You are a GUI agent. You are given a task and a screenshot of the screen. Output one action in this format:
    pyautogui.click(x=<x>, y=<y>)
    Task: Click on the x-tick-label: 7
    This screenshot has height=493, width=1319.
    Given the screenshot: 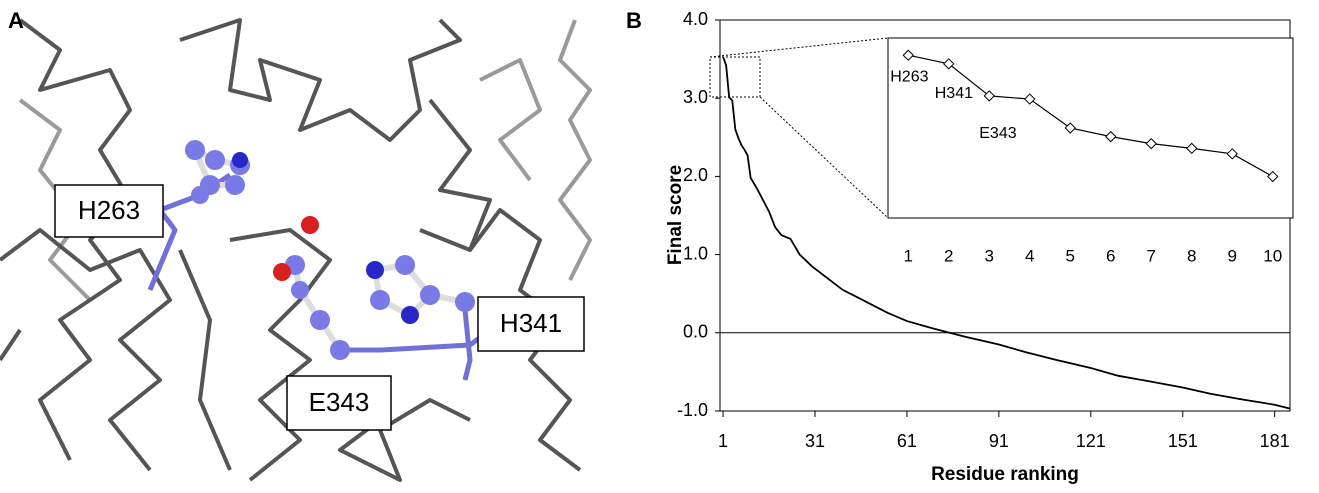 What is the action you would take?
    pyautogui.click(x=1151, y=255)
    